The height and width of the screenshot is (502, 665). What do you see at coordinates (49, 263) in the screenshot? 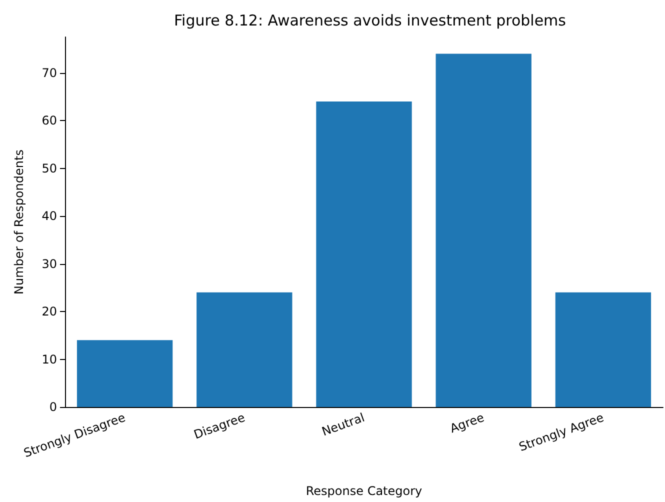
I see `y-tick-label: 30` at bounding box center [49, 263].